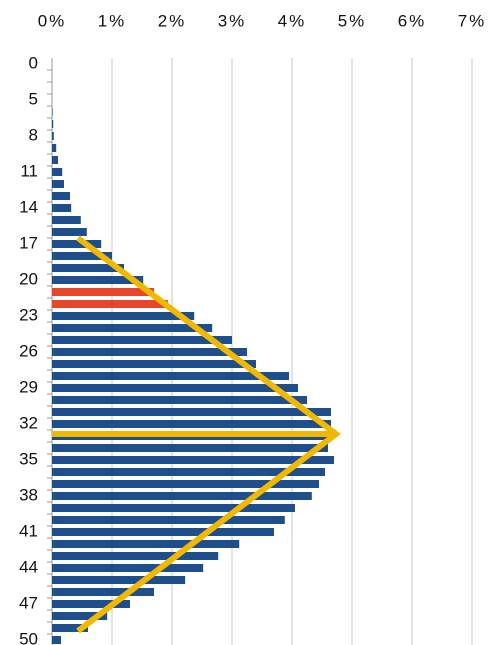 The height and width of the screenshot is (645, 494). Describe the element at coordinates (112, 20) in the screenshot. I see `x-tick-label: 1%` at that location.